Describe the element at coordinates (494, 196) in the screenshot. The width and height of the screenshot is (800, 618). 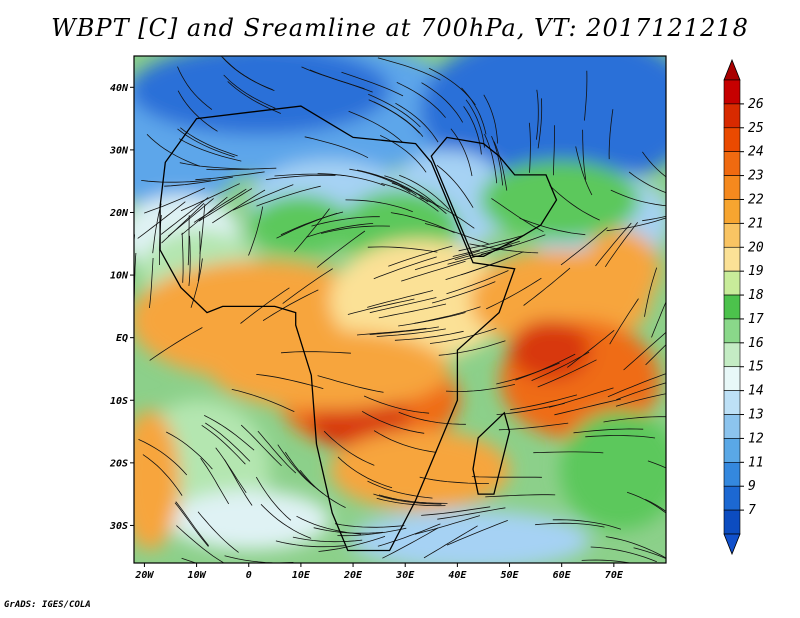
I see `coastline` at that location.